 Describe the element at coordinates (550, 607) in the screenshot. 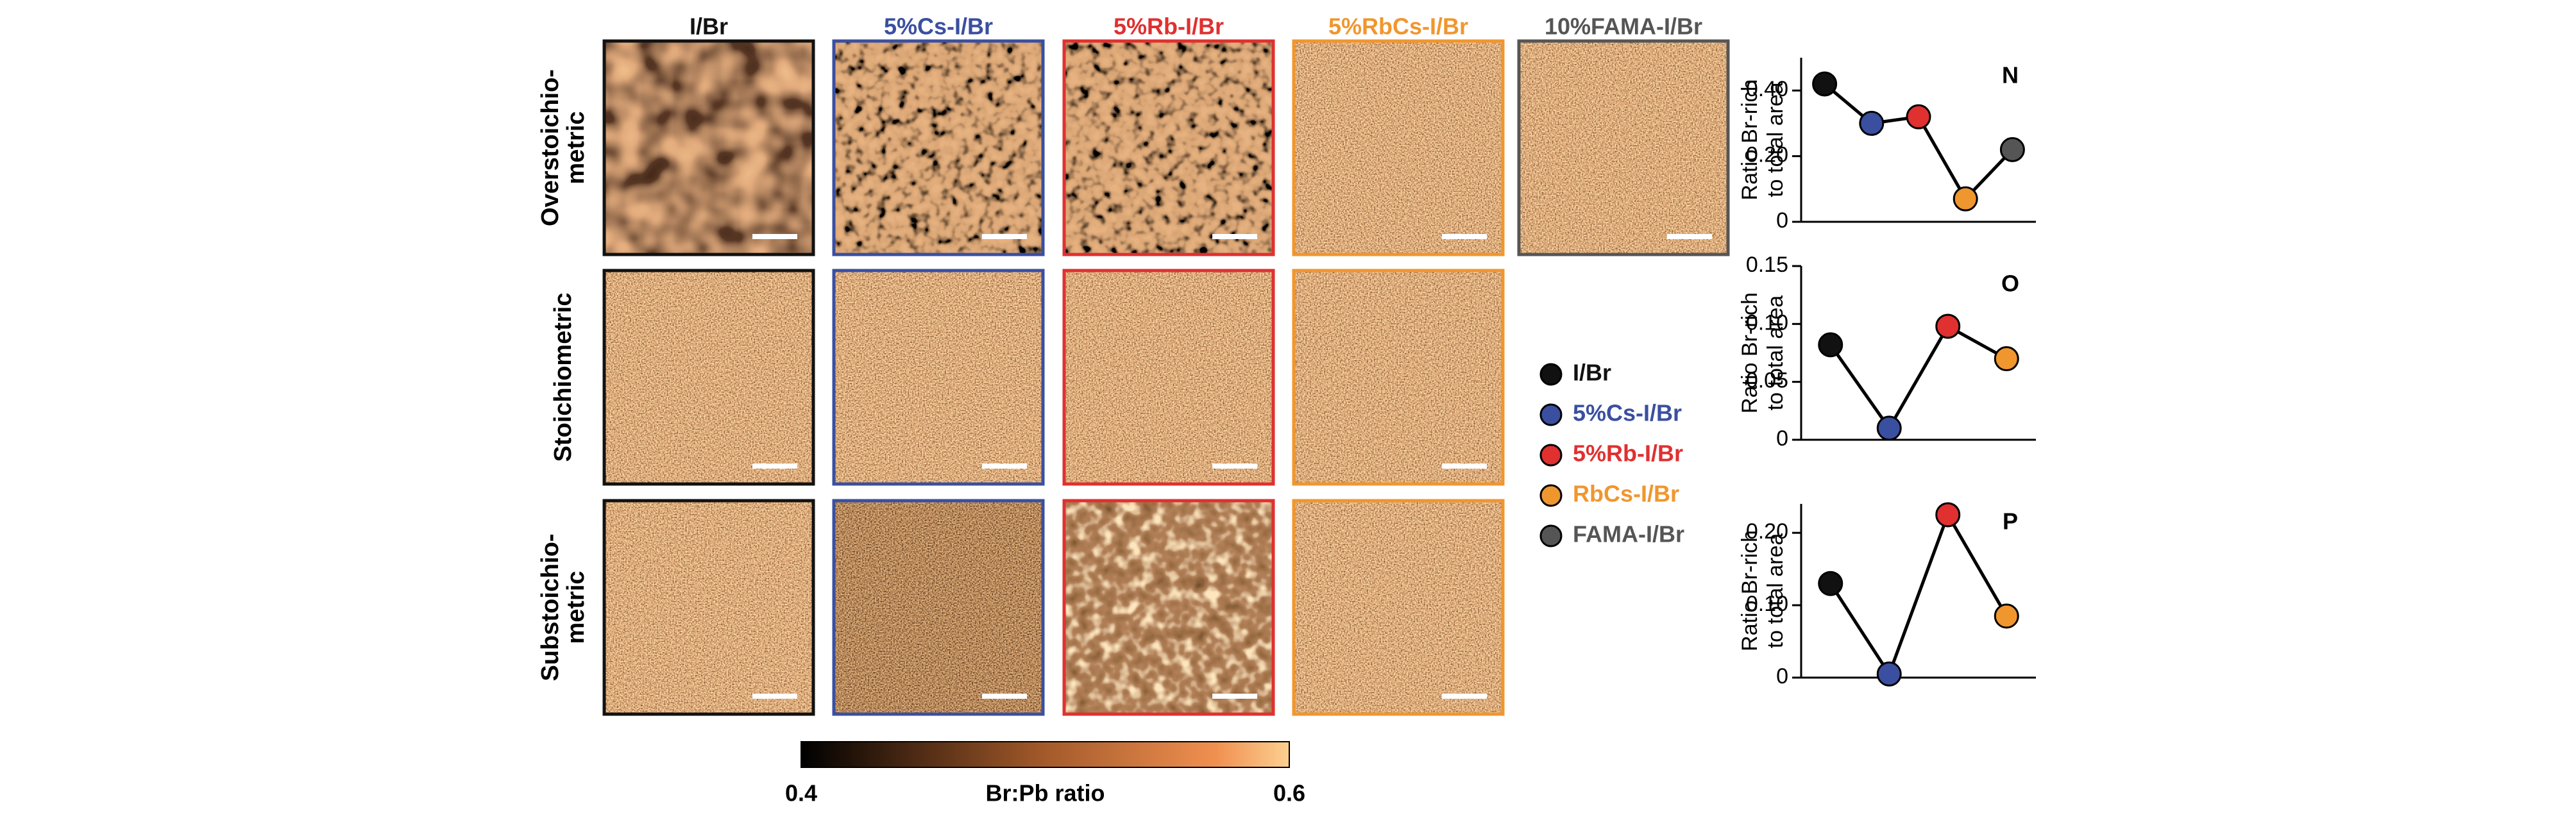

I see `row-title: Substoichio-` at that location.